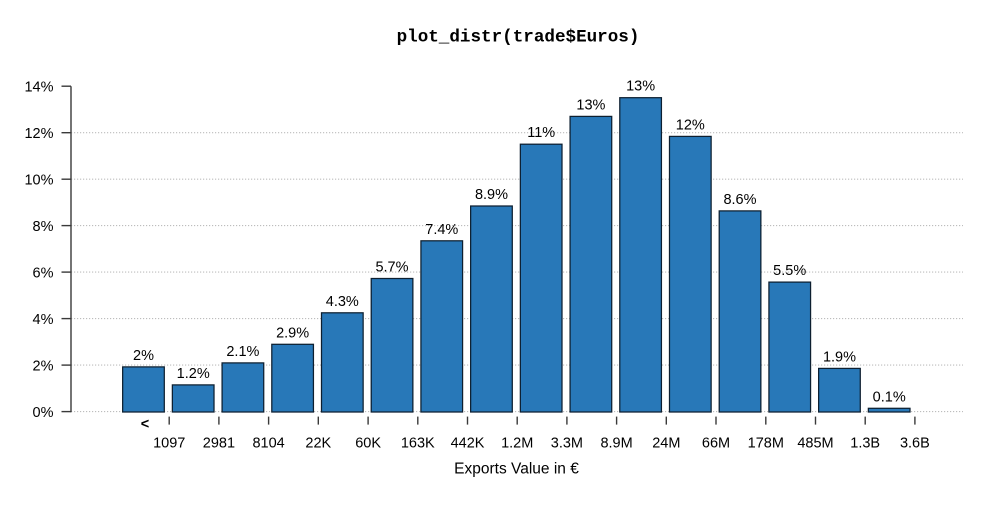  What do you see at coordinates (219, 444) in the screenshot?
I see `svg-text: 2981` at bounding box center [219, 444].